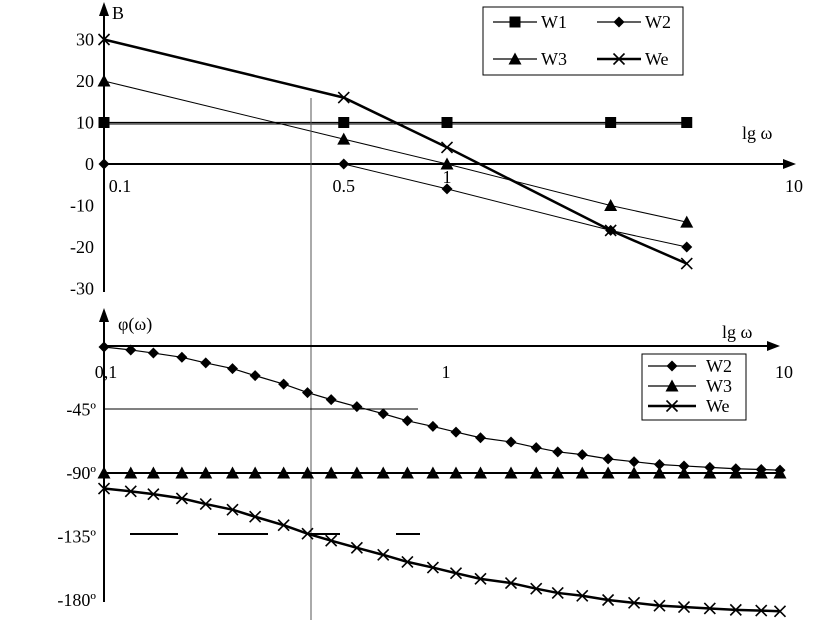 The width and height of the screenshot is (821, 623). I want to click on magnitude-y-ticks: 30 20 10 0 -10 -20 -30, so click(82, 164).